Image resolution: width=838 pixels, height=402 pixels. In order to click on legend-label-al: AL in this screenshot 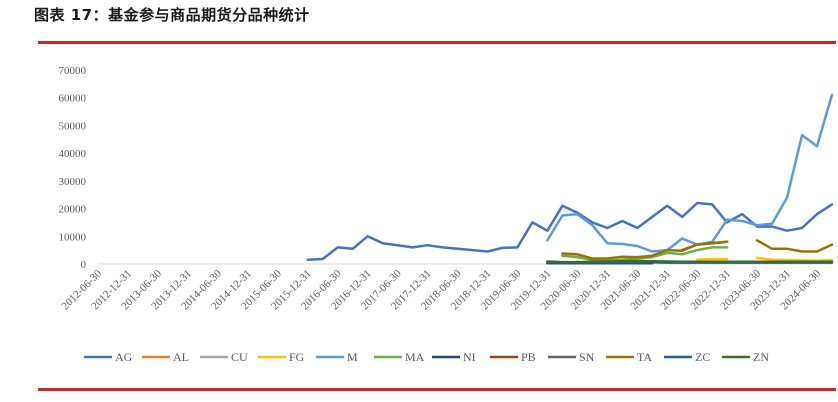, I will do `click(181, 357)`.